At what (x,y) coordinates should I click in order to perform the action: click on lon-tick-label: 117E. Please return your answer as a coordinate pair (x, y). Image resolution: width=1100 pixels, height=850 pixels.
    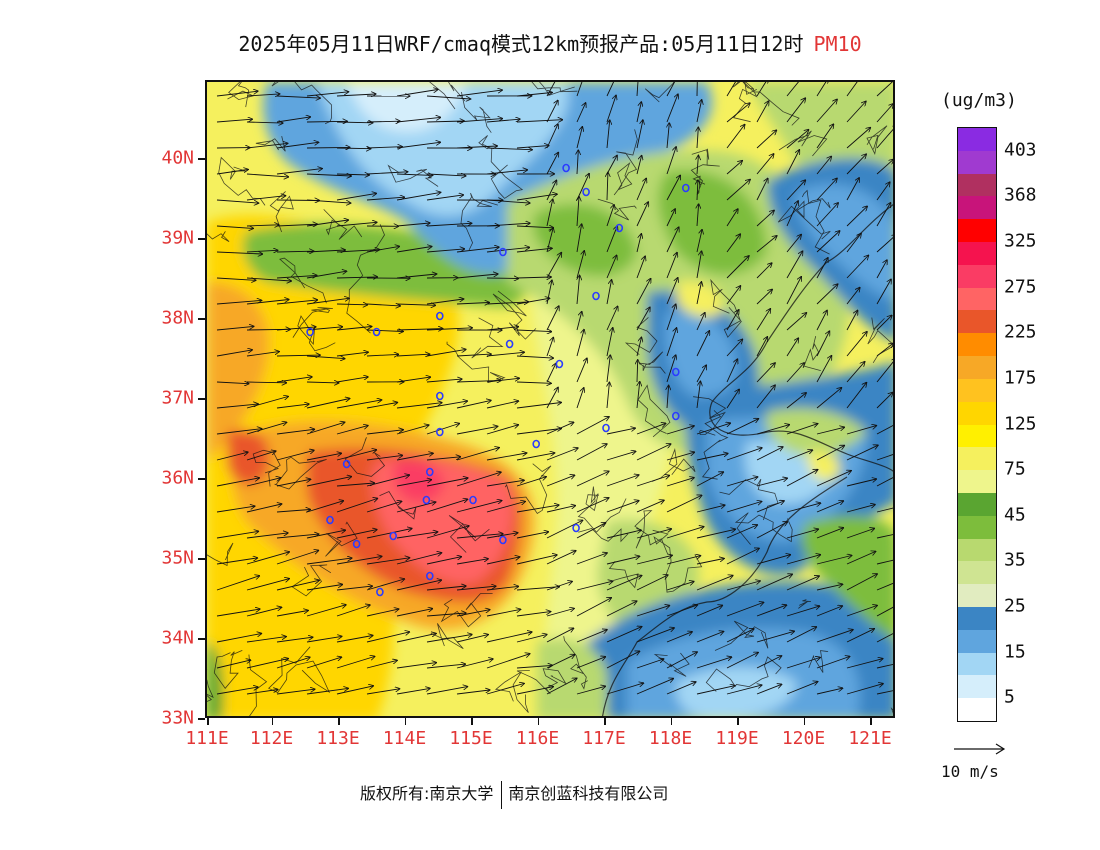
    Looking at the image, I should click on (604, 738).